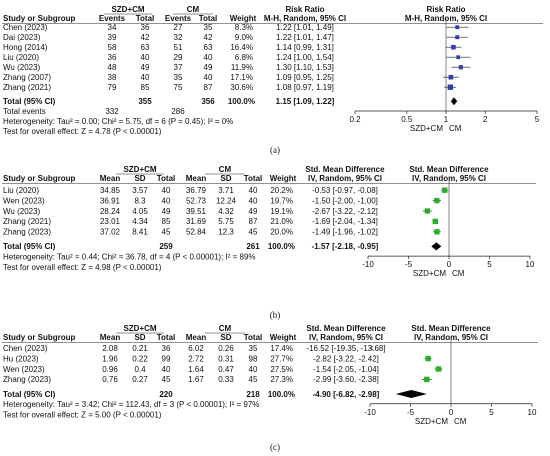 The image size is (550, 456). I want to click on caption-b: (b), so click(275, 315).